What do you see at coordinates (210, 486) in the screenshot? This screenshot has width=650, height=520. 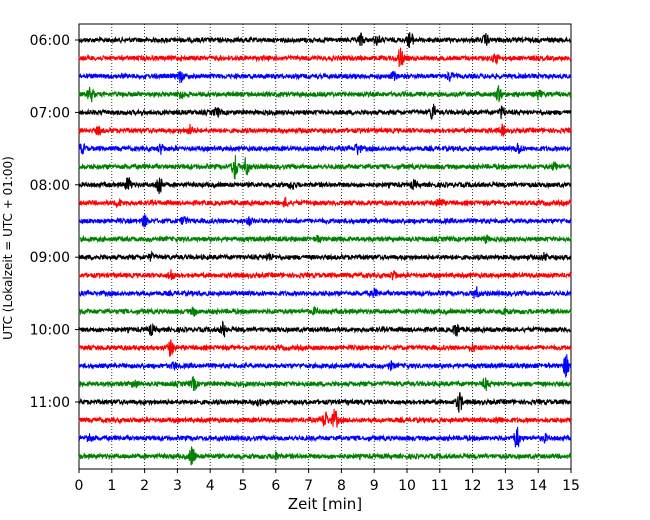 I see `x-tick-label: 4` at bounding box center [210, 486].